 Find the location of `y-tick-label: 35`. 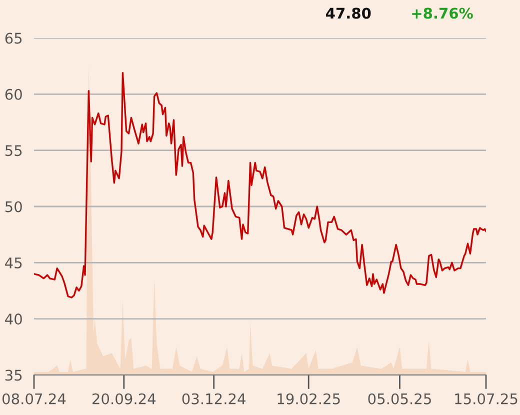

y-tick-label: 35 is located at coordinates (13, 375).